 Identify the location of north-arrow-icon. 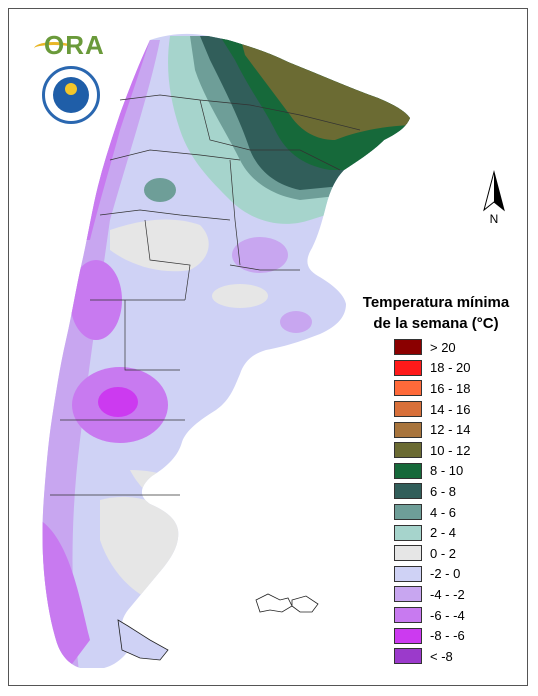
(494, 191).